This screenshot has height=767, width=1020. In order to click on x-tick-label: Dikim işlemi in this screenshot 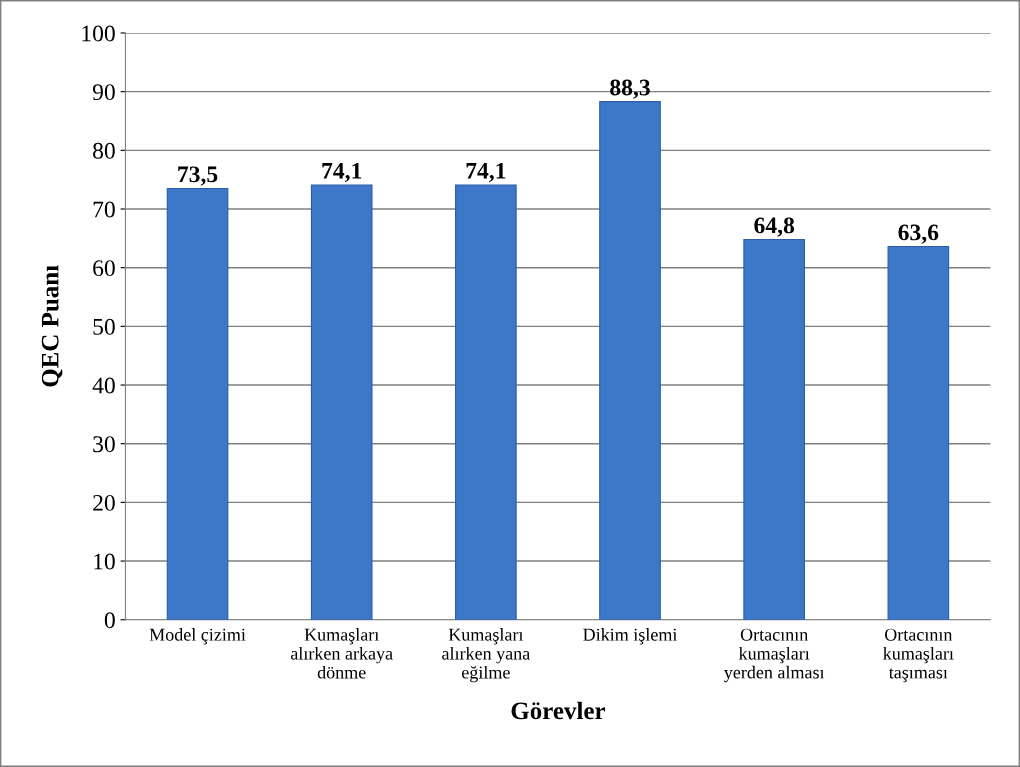, I will do `click(630, 636)`.